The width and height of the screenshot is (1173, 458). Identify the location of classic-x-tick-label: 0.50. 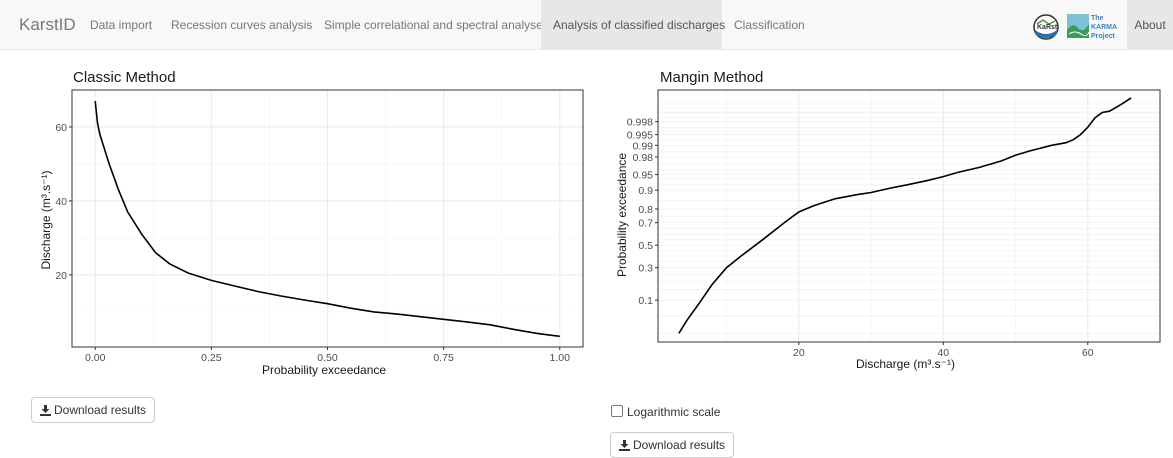
(327, 358).